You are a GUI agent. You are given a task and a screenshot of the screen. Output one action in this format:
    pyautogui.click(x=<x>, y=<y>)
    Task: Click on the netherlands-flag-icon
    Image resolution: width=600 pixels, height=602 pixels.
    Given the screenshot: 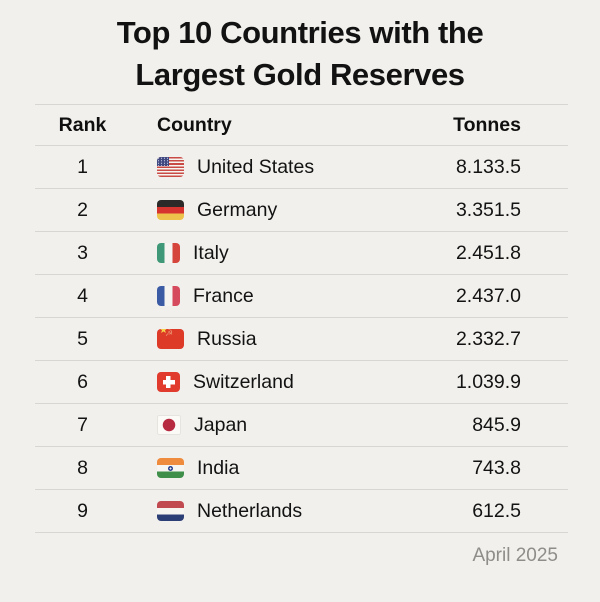 What is the action you would take?
    pyautogui.click(x=170, y=511)
    